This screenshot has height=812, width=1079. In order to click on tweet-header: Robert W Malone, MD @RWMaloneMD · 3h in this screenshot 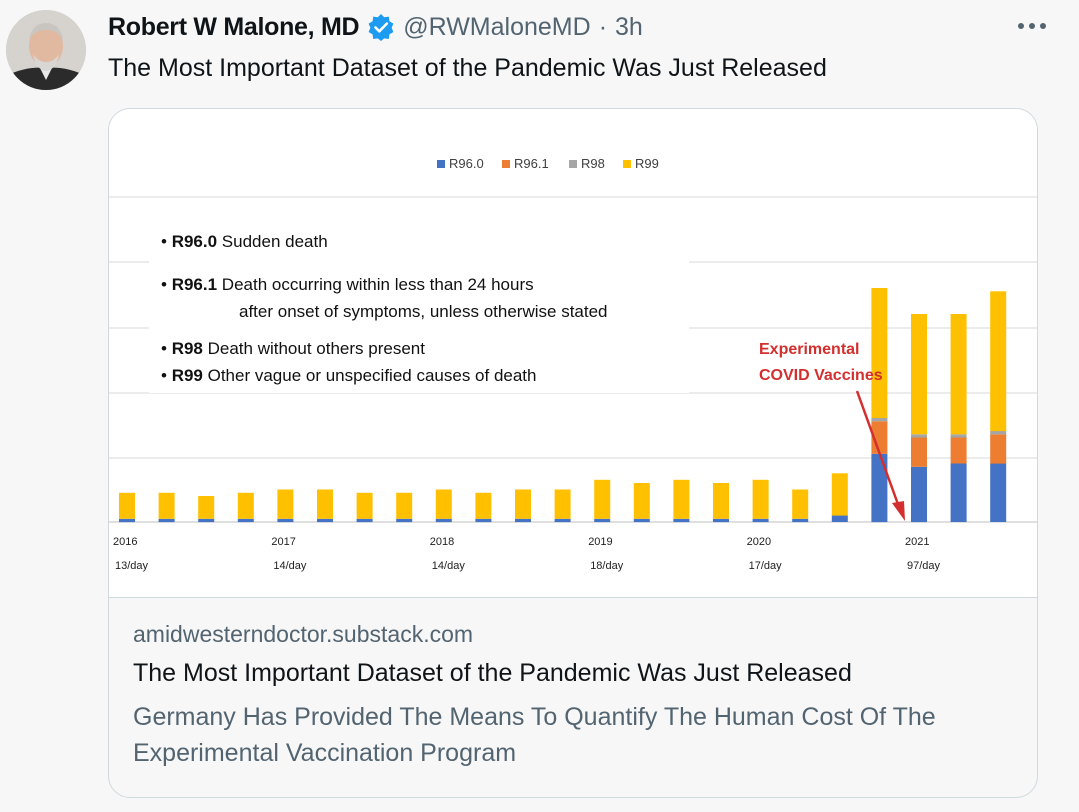, I will do `click(375, 27)`.